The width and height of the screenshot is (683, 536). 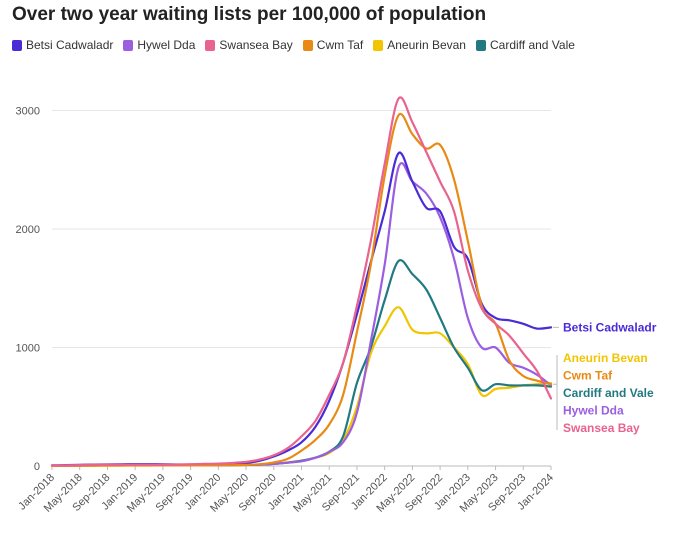 I want to click on legend-item-aneurin: Aneurin Bevan, so click(x=419, y=45).